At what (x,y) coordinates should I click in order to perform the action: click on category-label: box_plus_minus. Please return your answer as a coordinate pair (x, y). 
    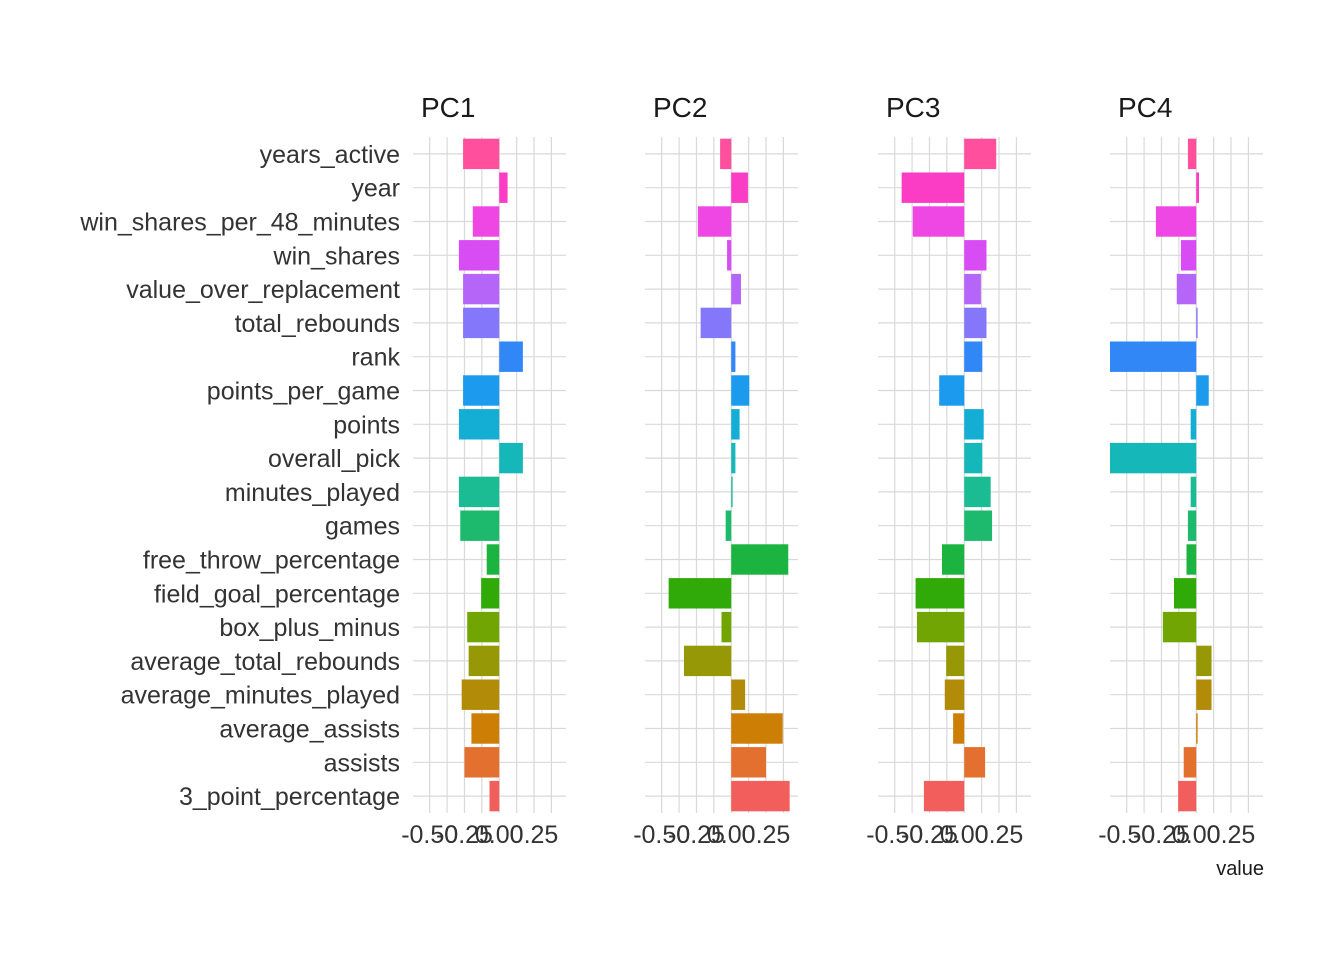
    Looking at the image, I should click on (309, 628).